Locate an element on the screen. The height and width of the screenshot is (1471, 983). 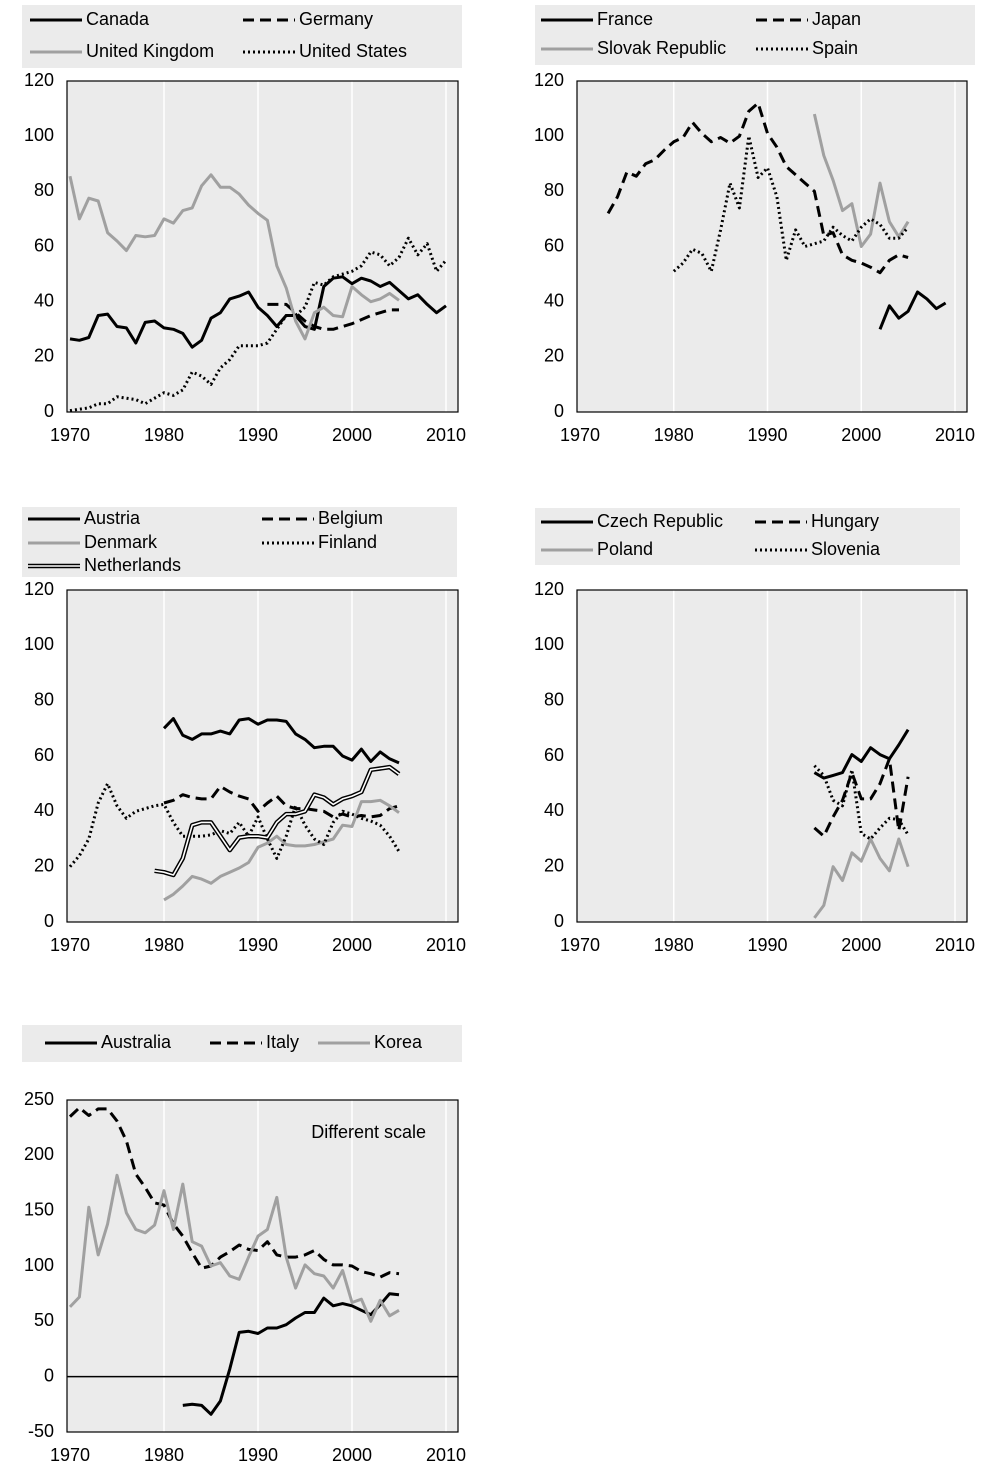
legend-label: Spain is located at coordinates (835, 48).